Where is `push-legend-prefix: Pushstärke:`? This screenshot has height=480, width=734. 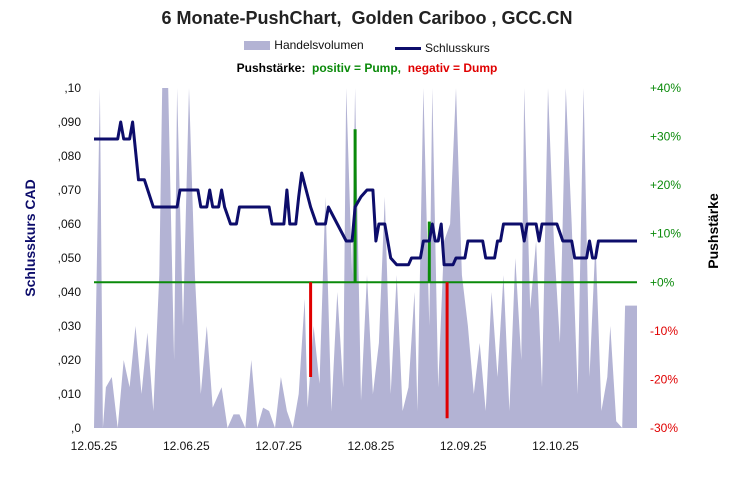
push-legend-prefix: Pushstärke: is located at coordinates (271, 68).